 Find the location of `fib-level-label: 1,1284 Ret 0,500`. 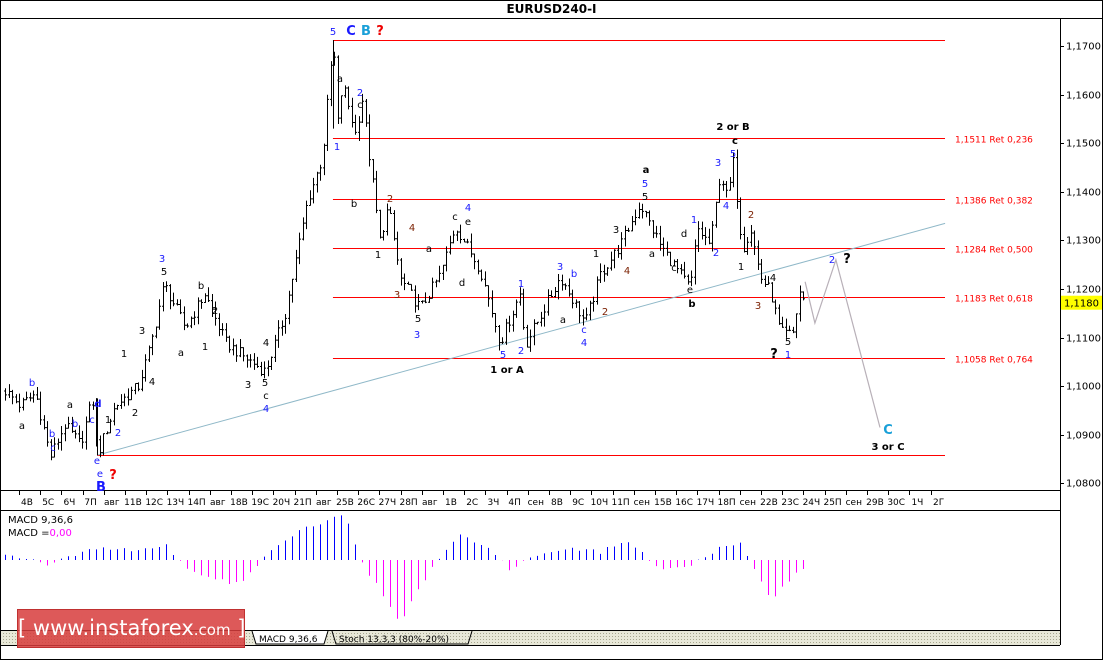

fib-level-label: 1,1284 Ret 0,500 is located at coordinates (994, 251).